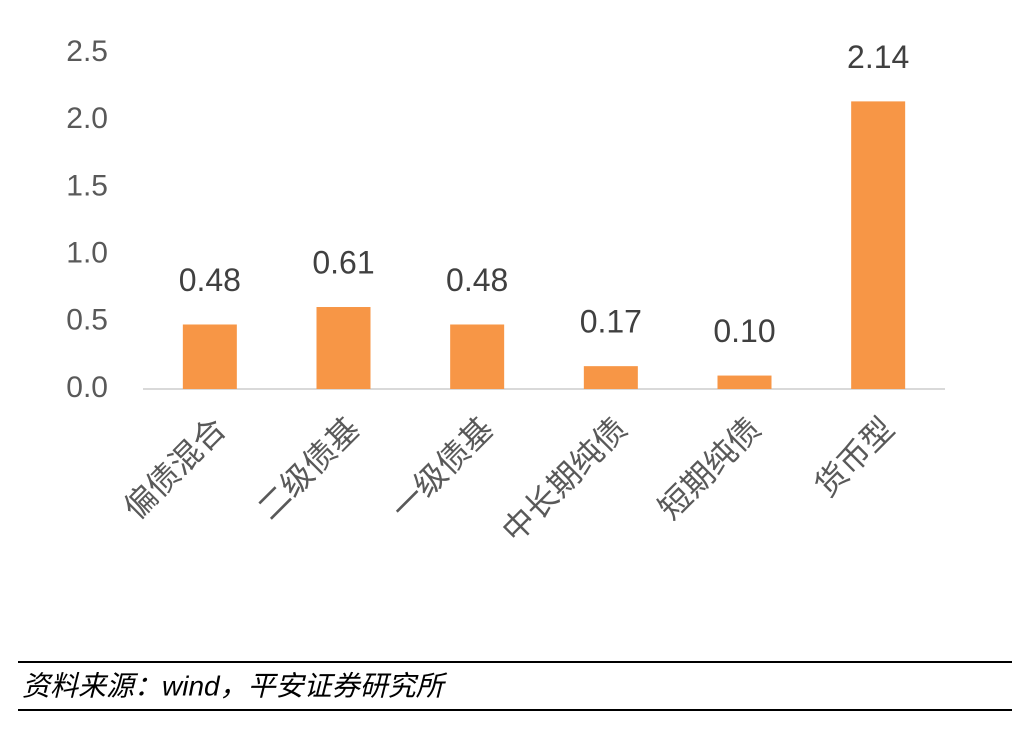  I want to click on x-tick-label: 短期纯债, so click(709, 468).